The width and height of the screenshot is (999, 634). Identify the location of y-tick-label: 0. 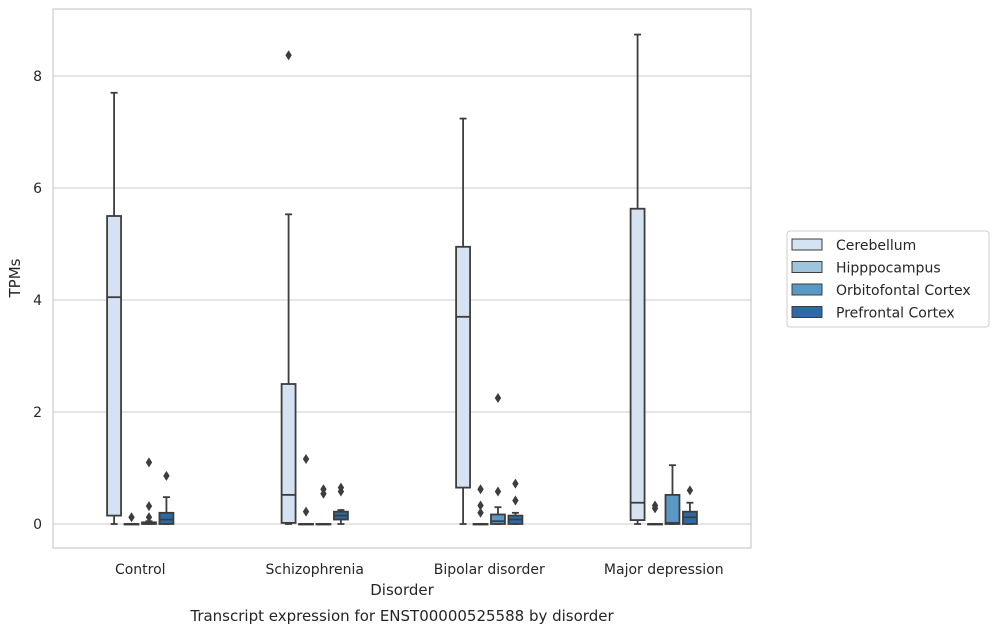
(37, 525).